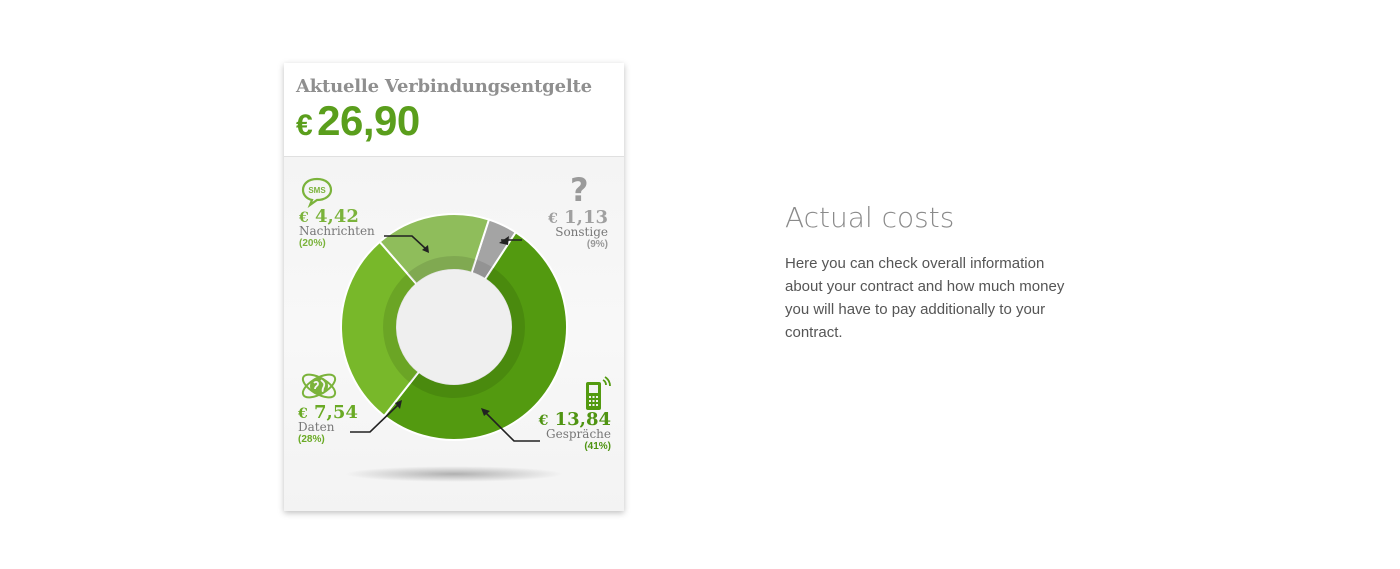 Image resolution: width=1400 pixels, height=569 pixels. What do you see at coordinates (319, 386) in the screenshot?
I see `globe-icon` at bounding box center [319, 386].